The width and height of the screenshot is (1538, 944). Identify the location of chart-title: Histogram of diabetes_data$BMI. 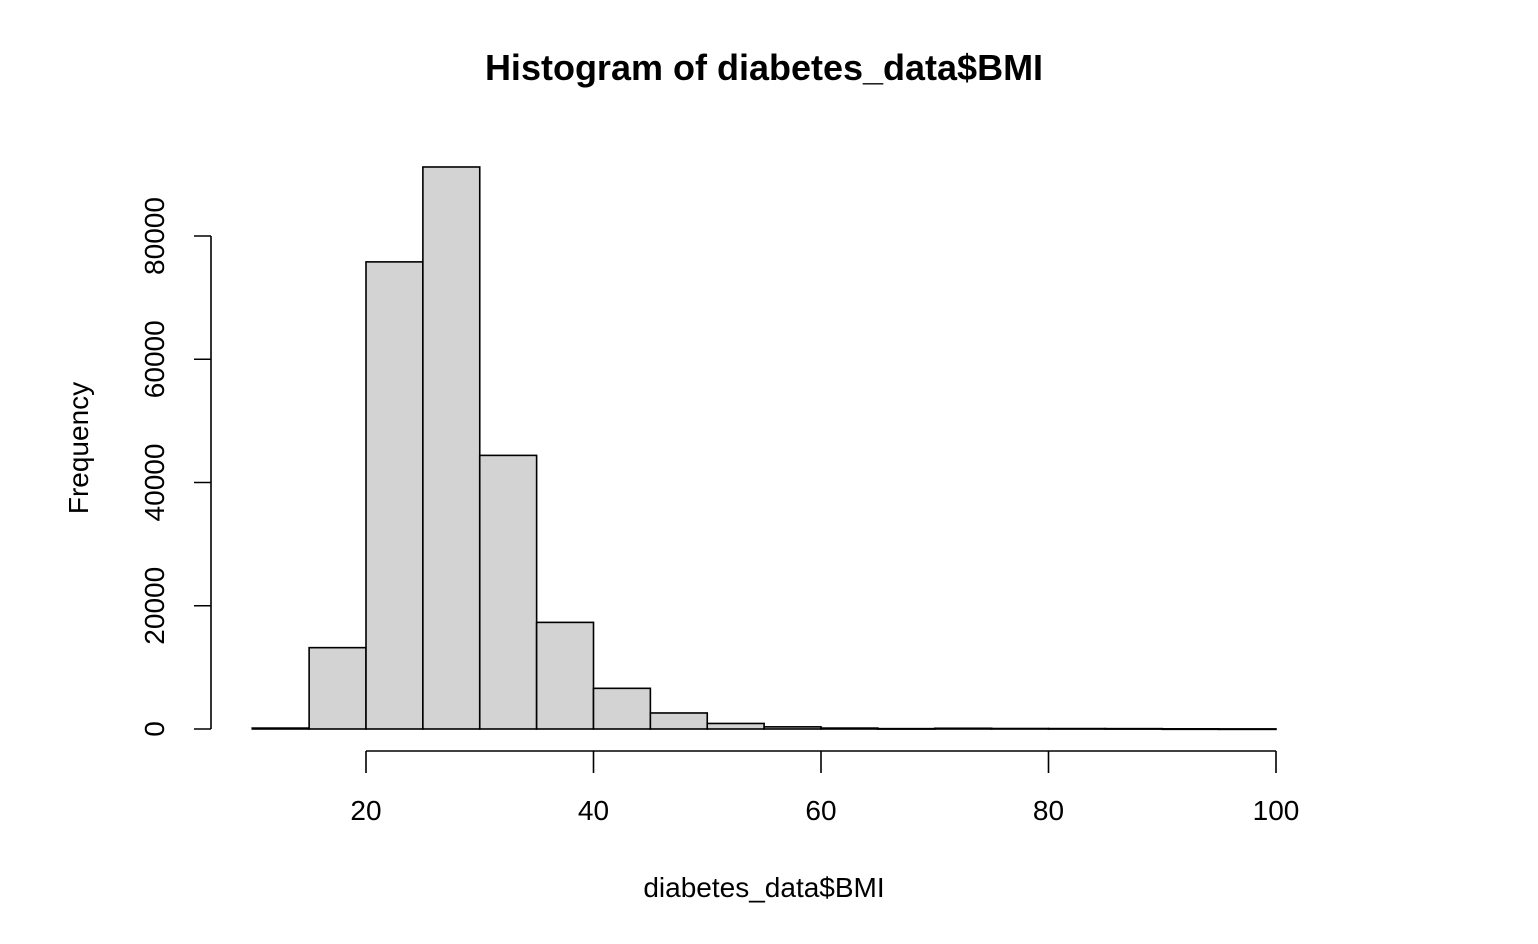
(764, 67).